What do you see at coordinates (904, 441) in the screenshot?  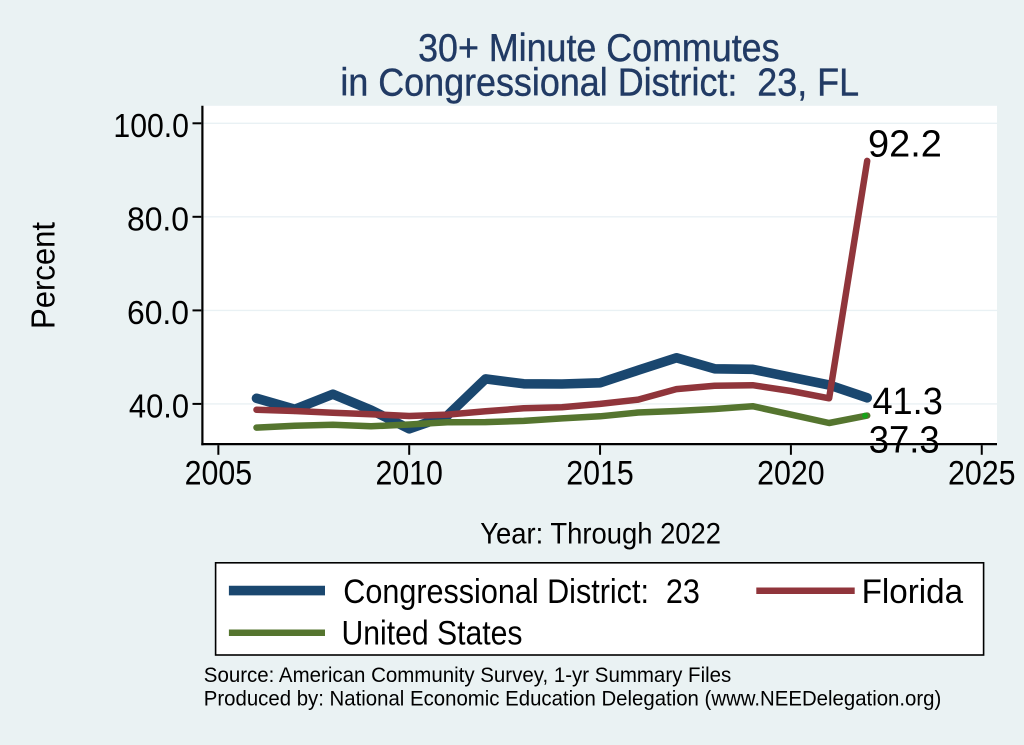 I see `svg-text: 37.3` at bounding box center [904, 441].